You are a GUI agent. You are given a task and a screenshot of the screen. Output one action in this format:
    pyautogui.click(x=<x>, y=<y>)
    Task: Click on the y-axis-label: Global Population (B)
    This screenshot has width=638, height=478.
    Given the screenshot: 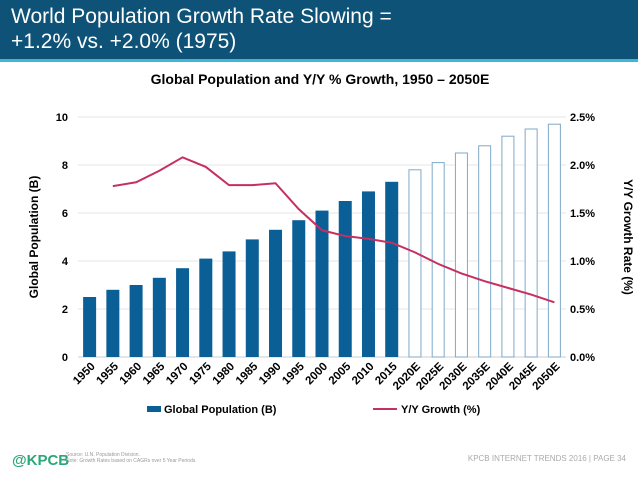 What is the action you would take?
    pyautogui.click(x=34, y=237)
    